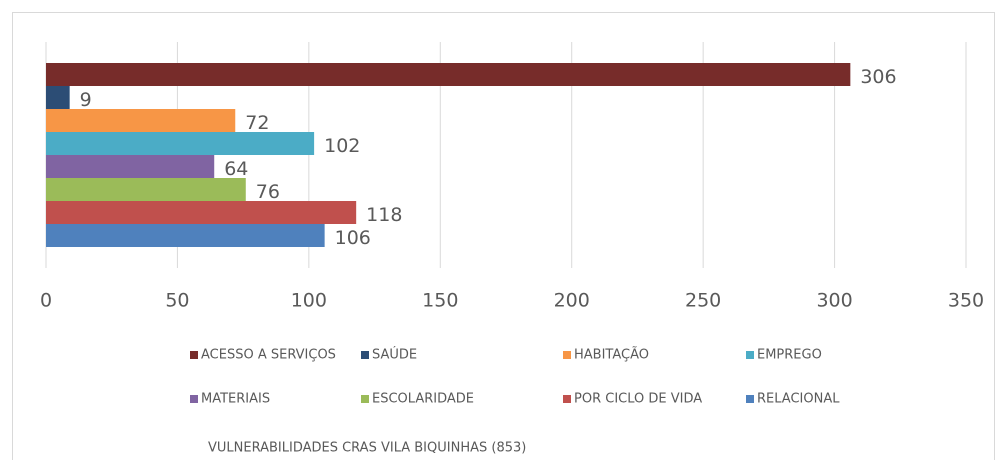  Describe the element at coordinates (309, 301) in the screenshot. I see `x-tick-label: 100` at that location.